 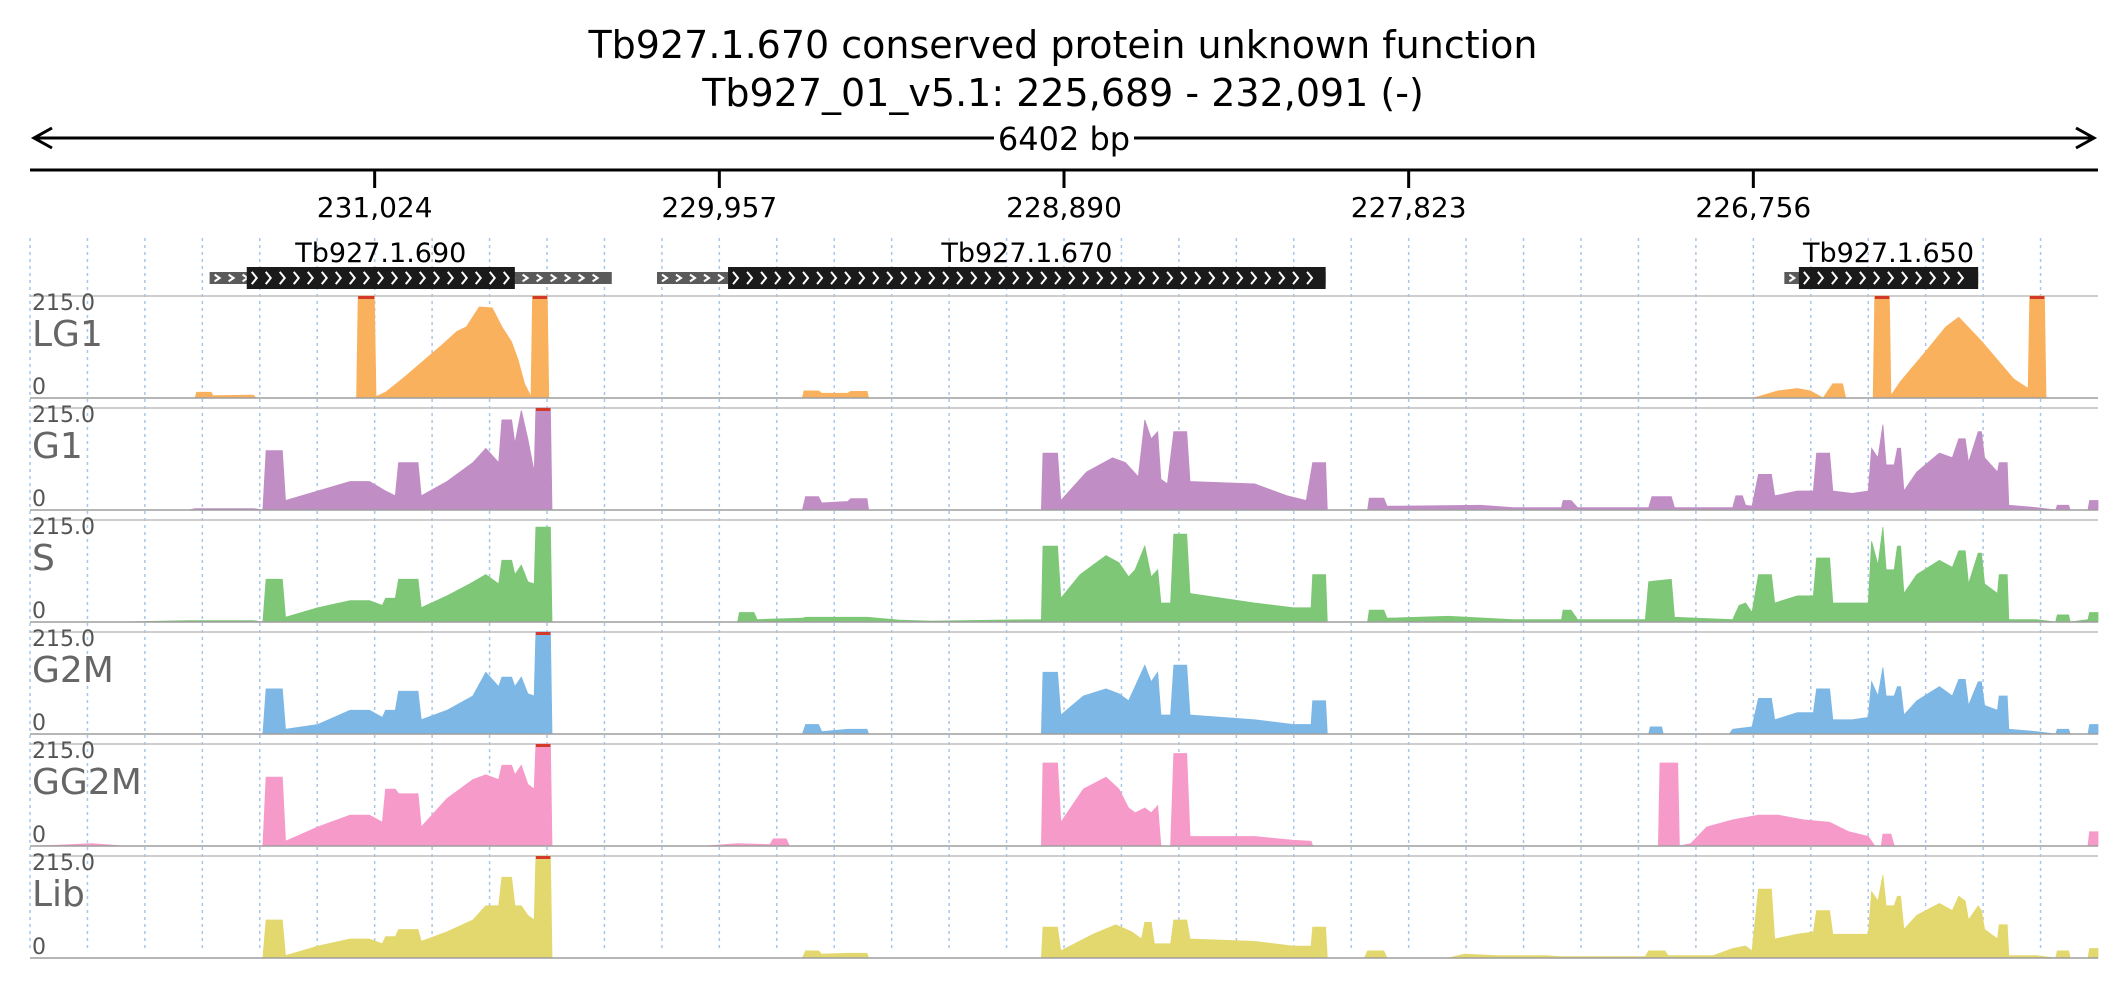 What do you see at coordinates (719, 207) in the screenshot?
I see `ruler-tick-label: 229,957` at bounding box center [719, 207].